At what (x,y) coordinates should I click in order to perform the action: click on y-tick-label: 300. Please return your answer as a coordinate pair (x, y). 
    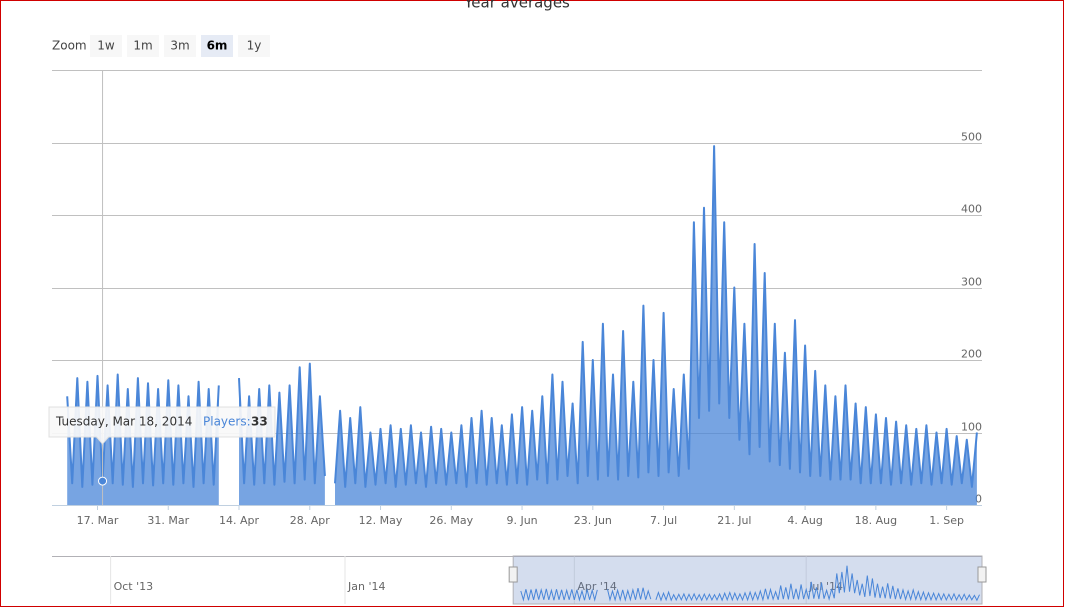
    Looking at the image, I should click on (971, 282).